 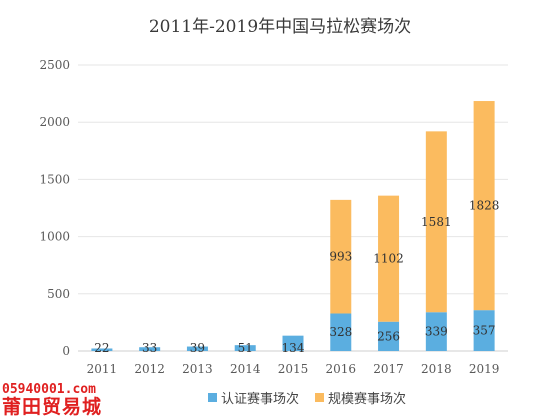 I want to click on data-label-certified-2012: 33, so click(x=149, y=348).